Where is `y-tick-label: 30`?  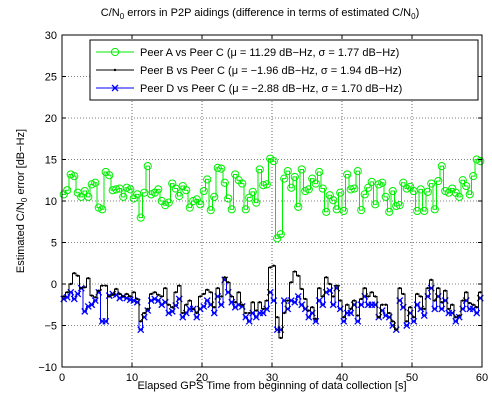 y-tick-label: 30 is located at coordinates (51, 36).